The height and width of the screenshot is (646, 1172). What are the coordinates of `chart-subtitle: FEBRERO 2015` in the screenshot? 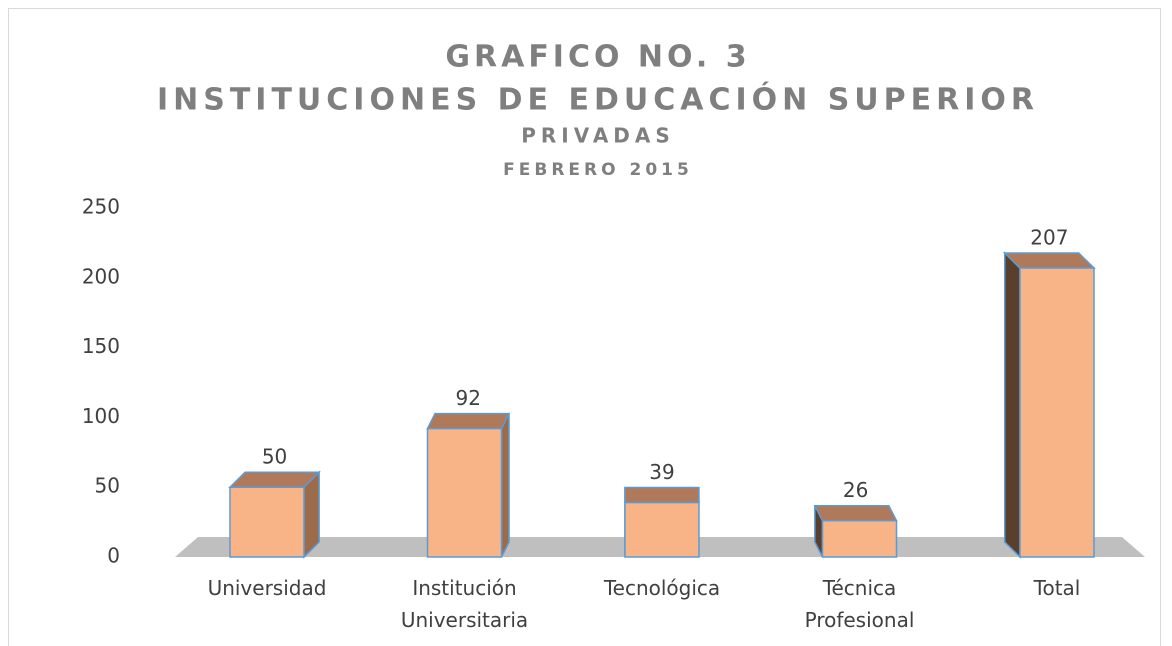 It's located at (598, 170).